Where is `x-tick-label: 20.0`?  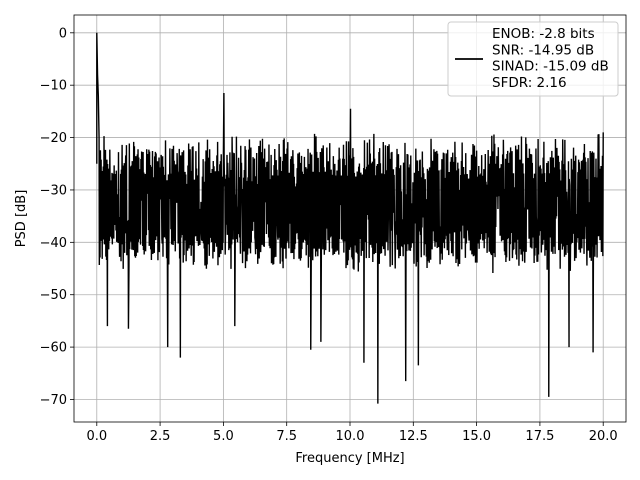
x-tick-label: 20.0 is located at coordinates (603, 436).